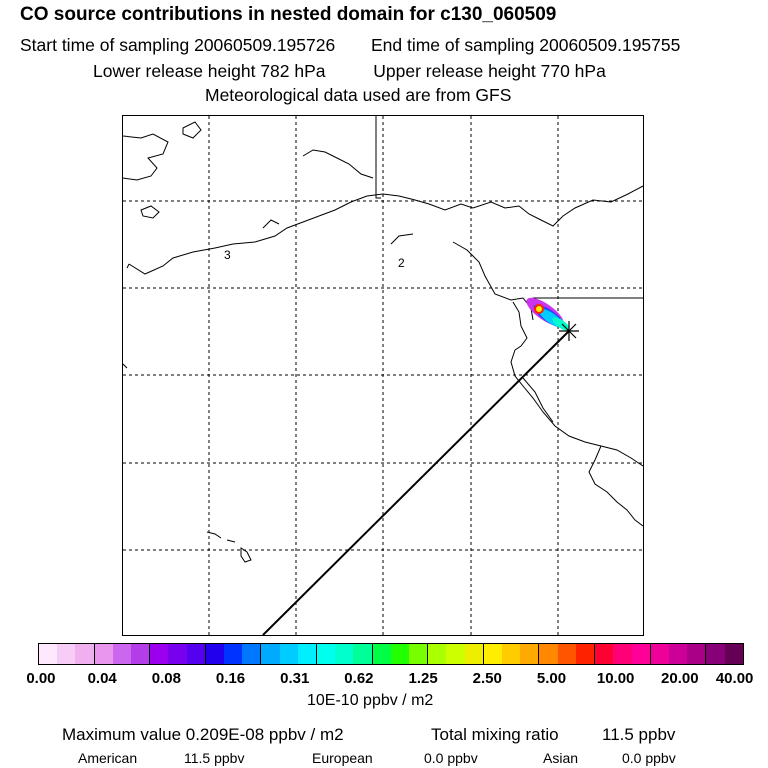  Describe the element at coordinates (680, 678) in the screenshot. I see `colorbar-tick-label: 20.00` at that location.